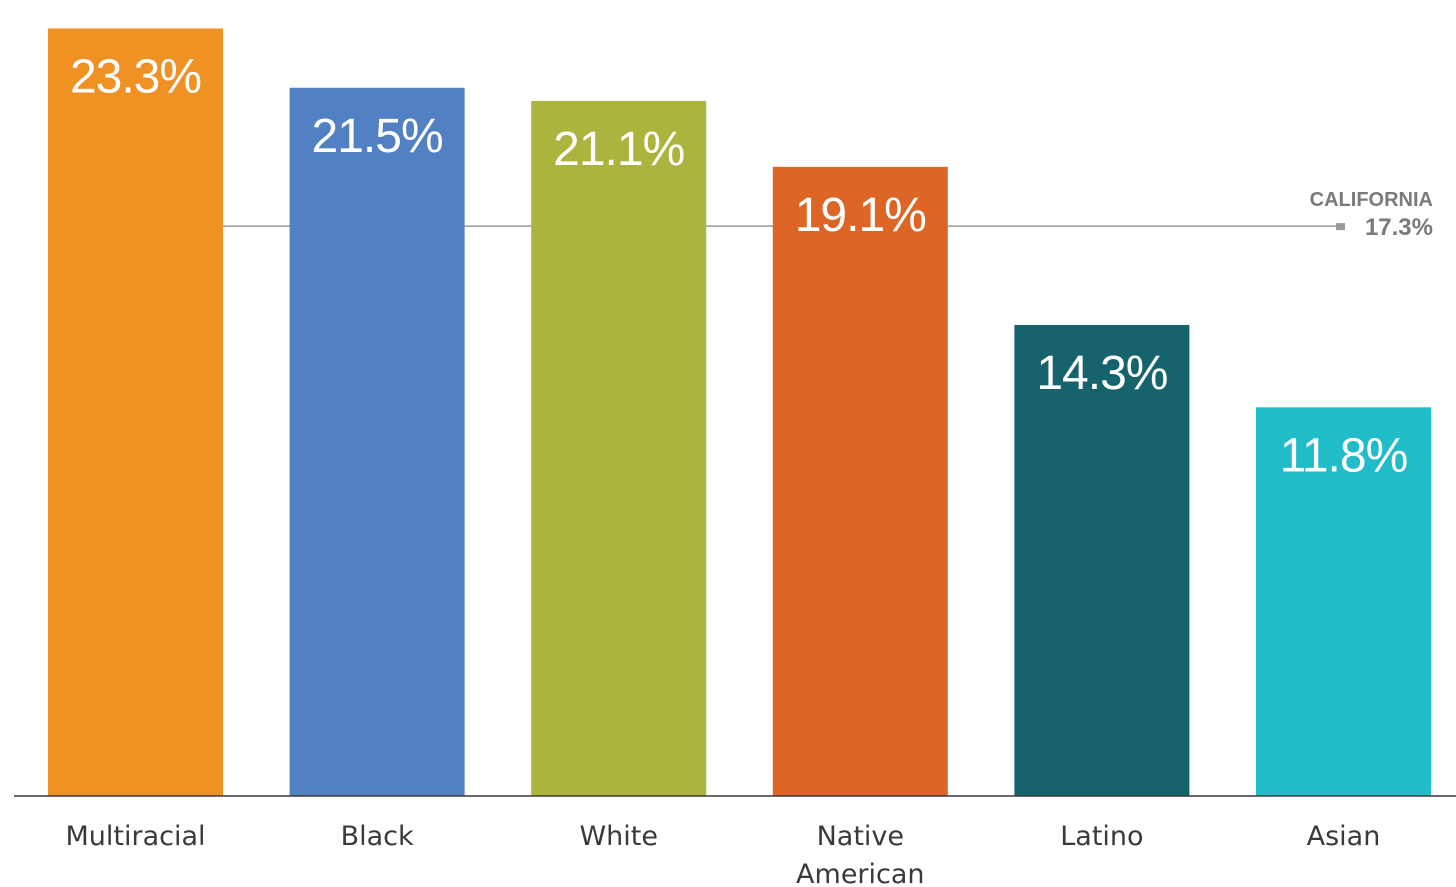 Image resolution: width=1456 pixels, height=887 pixels. I want to click on bar-value-label: 21.5%, so click(377, 136).